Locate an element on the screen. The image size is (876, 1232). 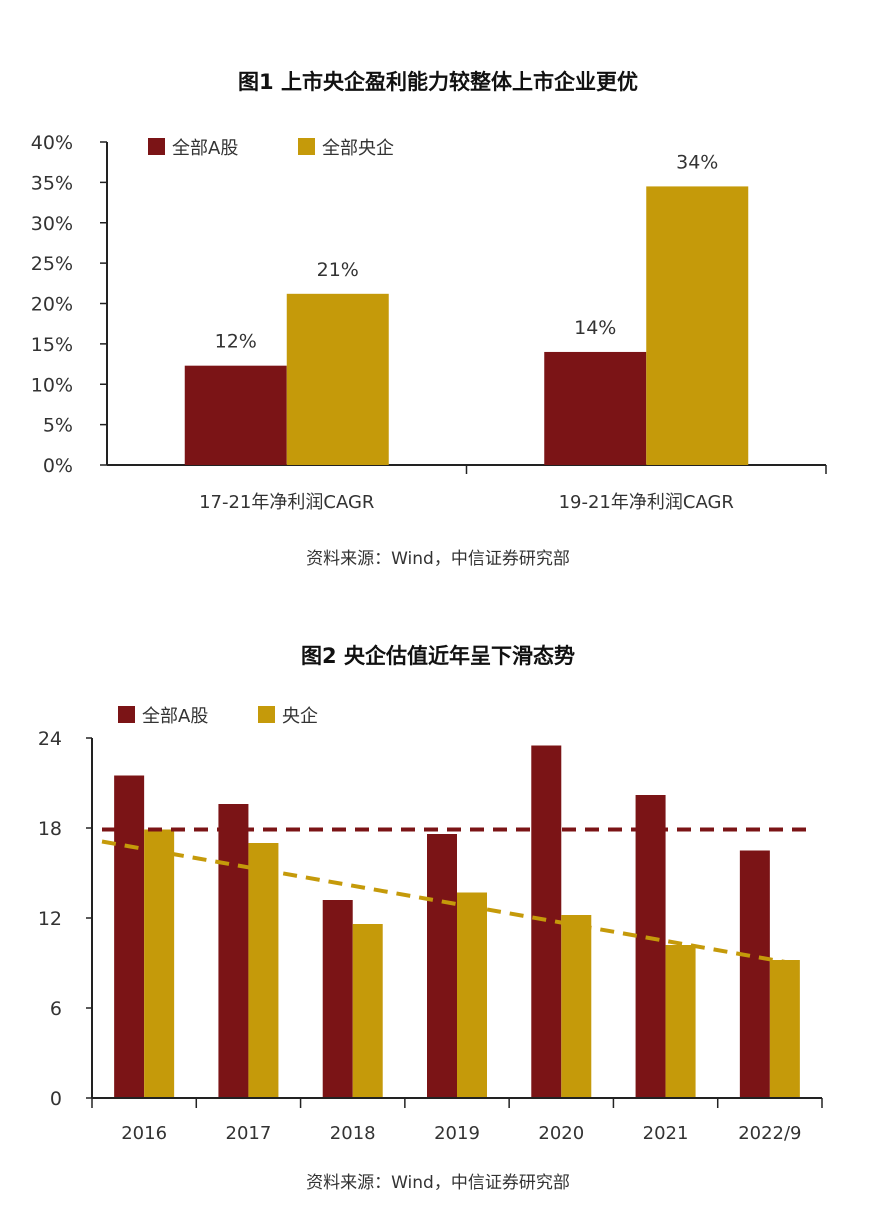
y-tick-label: 15% is located at coordinates (52, 345).